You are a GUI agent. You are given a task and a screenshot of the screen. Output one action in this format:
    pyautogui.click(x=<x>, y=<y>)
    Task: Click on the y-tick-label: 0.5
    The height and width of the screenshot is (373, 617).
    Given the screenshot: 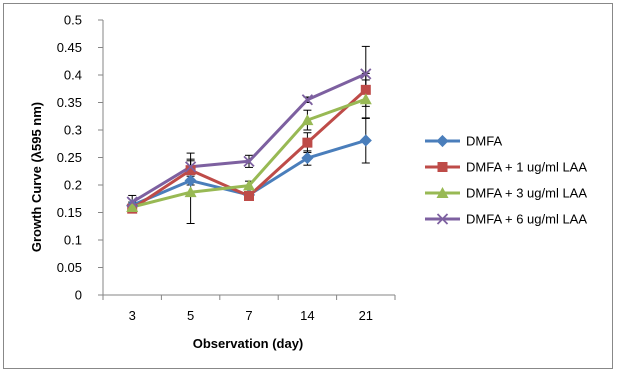 What is the action you would take?
    pyautogui.click(x=73, y=20)
    